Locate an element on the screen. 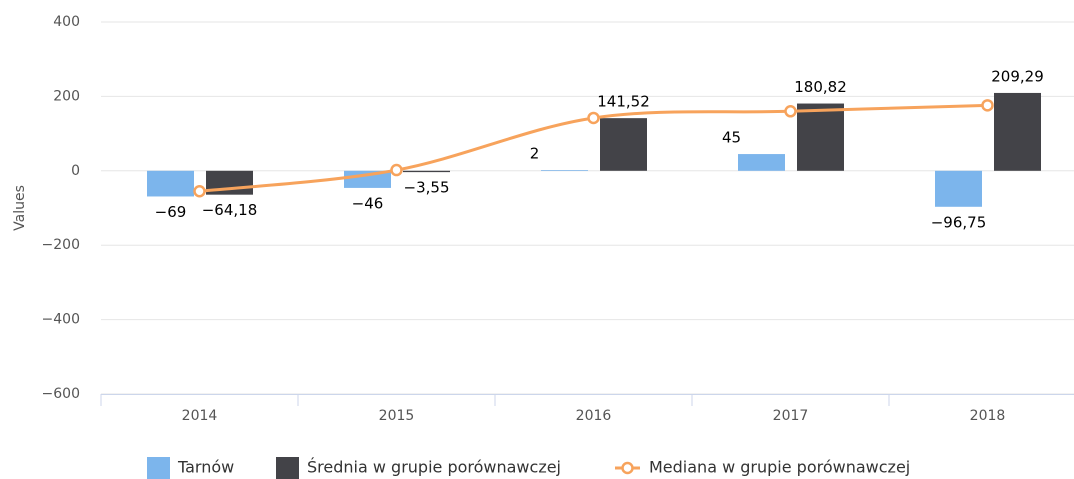 This screenshot has height=479, width=1074. value-label: −64,18 is located at coordinates (230, 210).